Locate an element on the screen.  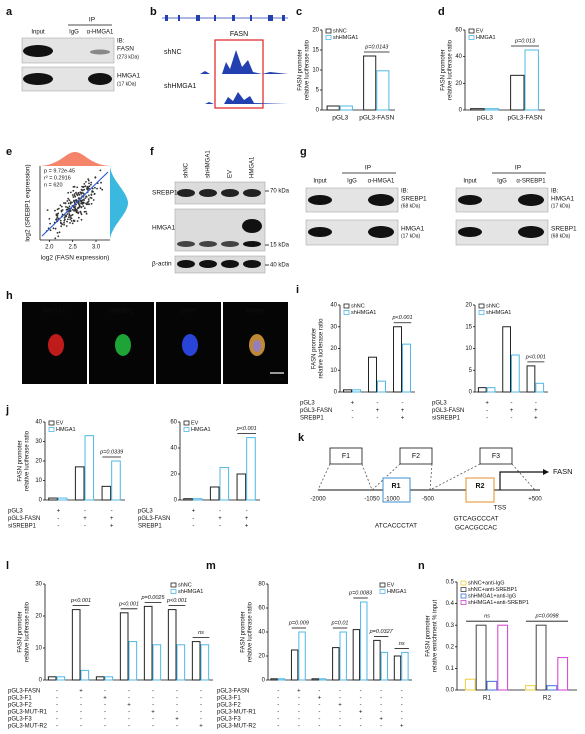
p-value: p<0.001 is located at coordinates (128, 604).